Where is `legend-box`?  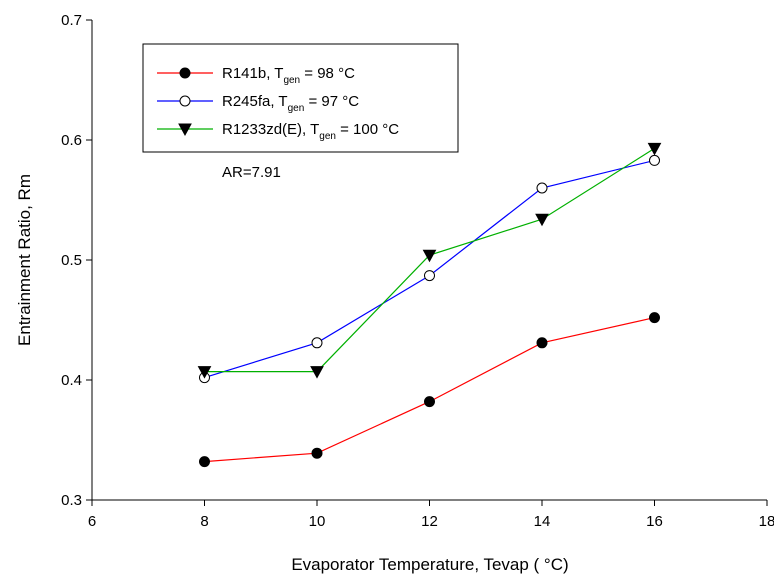
legend-box is located at coordinates (300, 98).